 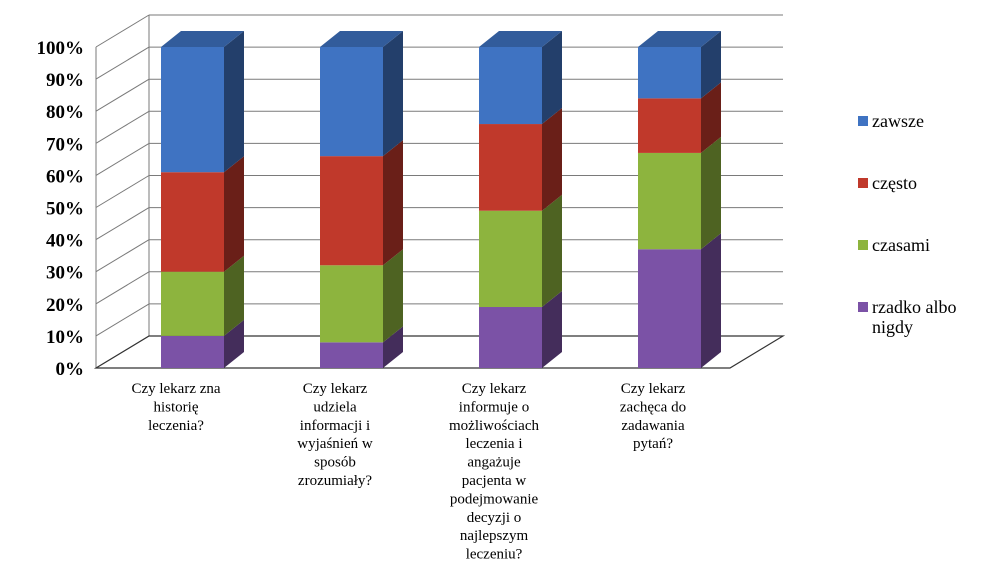 I want to click on chart-legend: zawsze często czasami rzadko albo nigdy, so click(x=907, y=224).